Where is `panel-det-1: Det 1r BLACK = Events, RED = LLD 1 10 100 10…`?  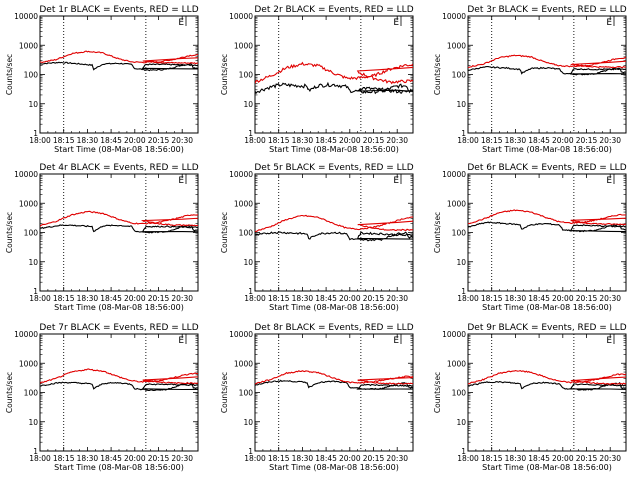
panel-det-1: Det 1r BLACK = Events, RED = LLD 1 10 100 10… is located at coordinates (102, 79).